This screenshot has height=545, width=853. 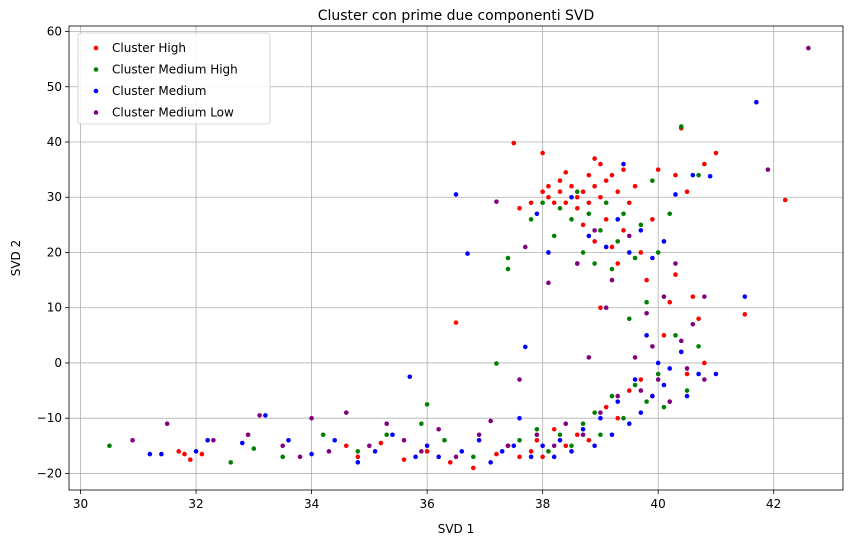 What do you see at coordinates (54, 87) in the screenshot?
I see `y-tick-label: 50` at bounding box center [54, 87].